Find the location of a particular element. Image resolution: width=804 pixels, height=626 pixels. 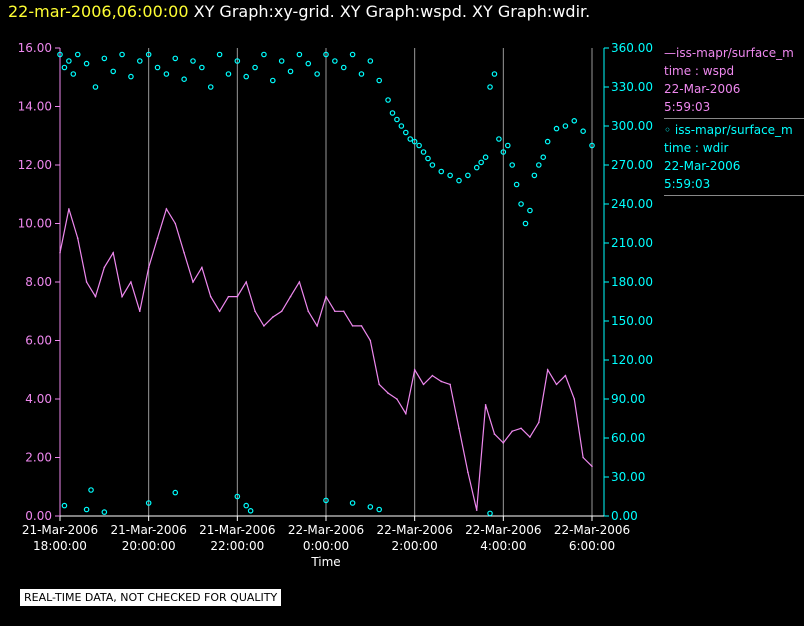

legend-wdir-time: 5:59:03 is located at coordinates (687, 184).